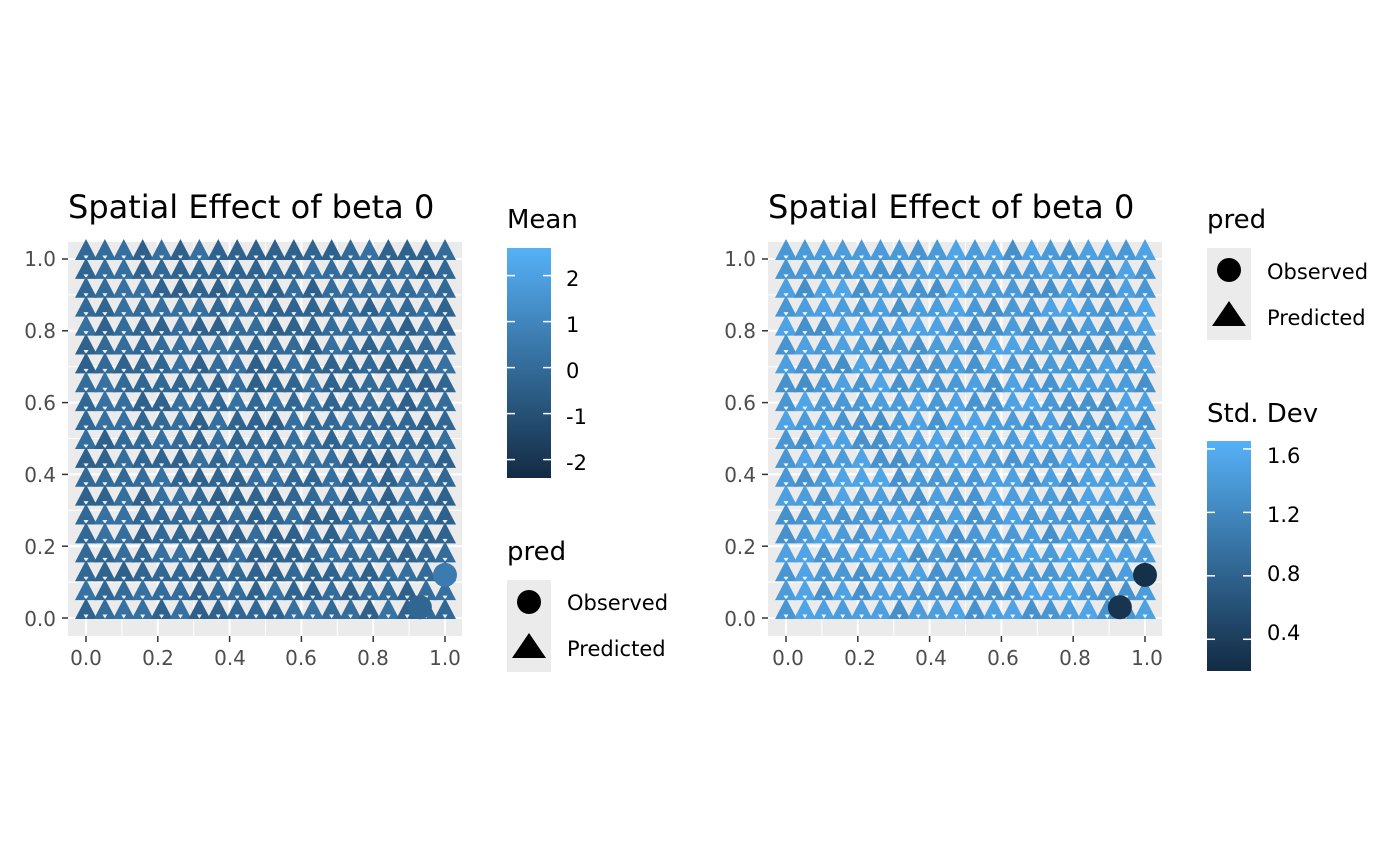 Image resolution: width=1400 pixels, height=865 pixels. What do you see at coordinates (230, 658) in the screenshot?
I see `x-tick-label: 0.4` at bounding box center [230, 658].